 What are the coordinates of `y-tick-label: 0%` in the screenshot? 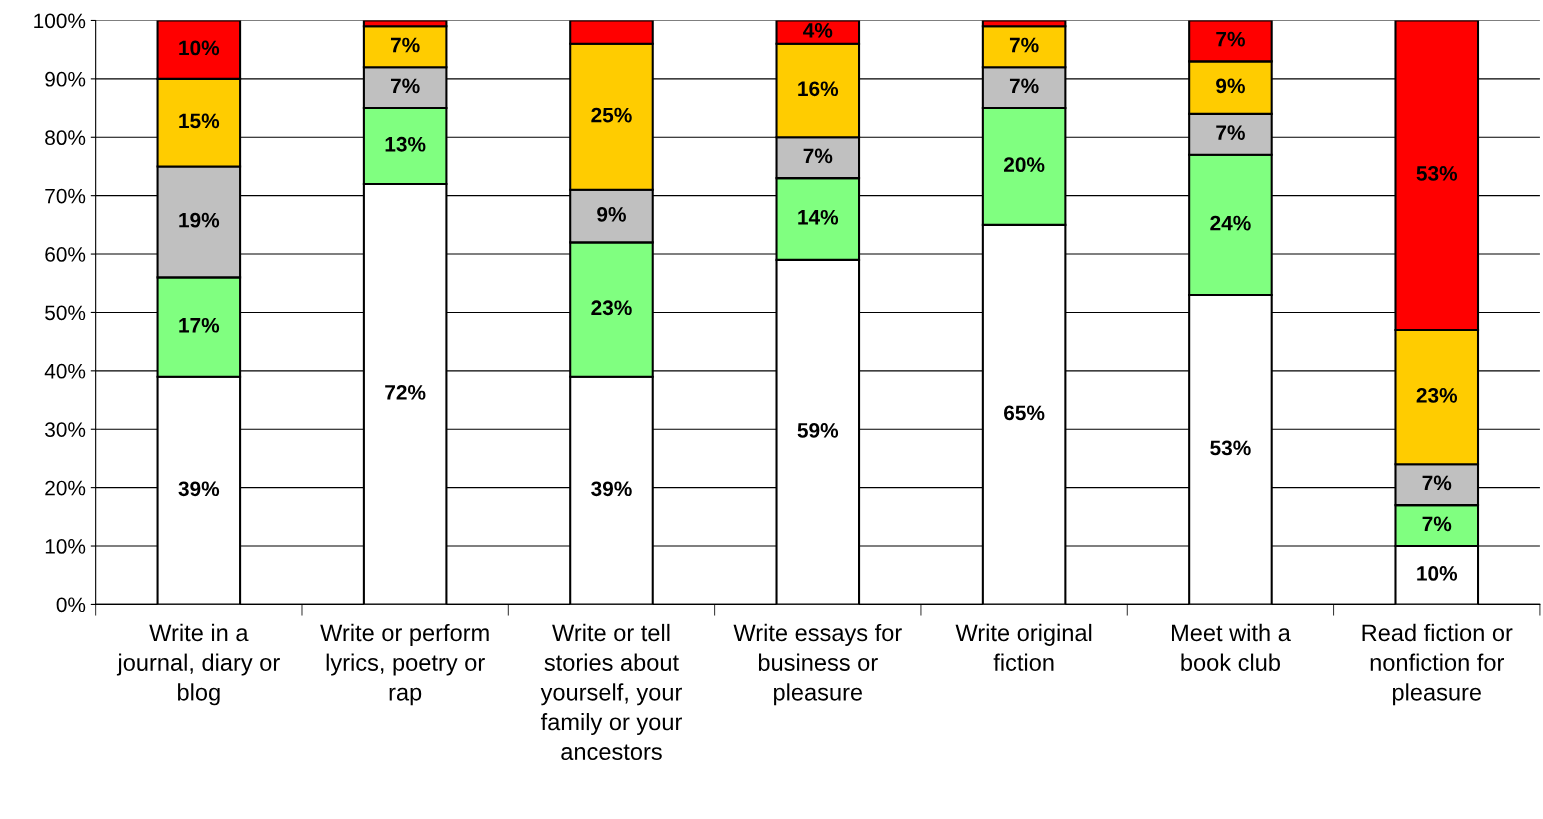 It's located at (71, 605).